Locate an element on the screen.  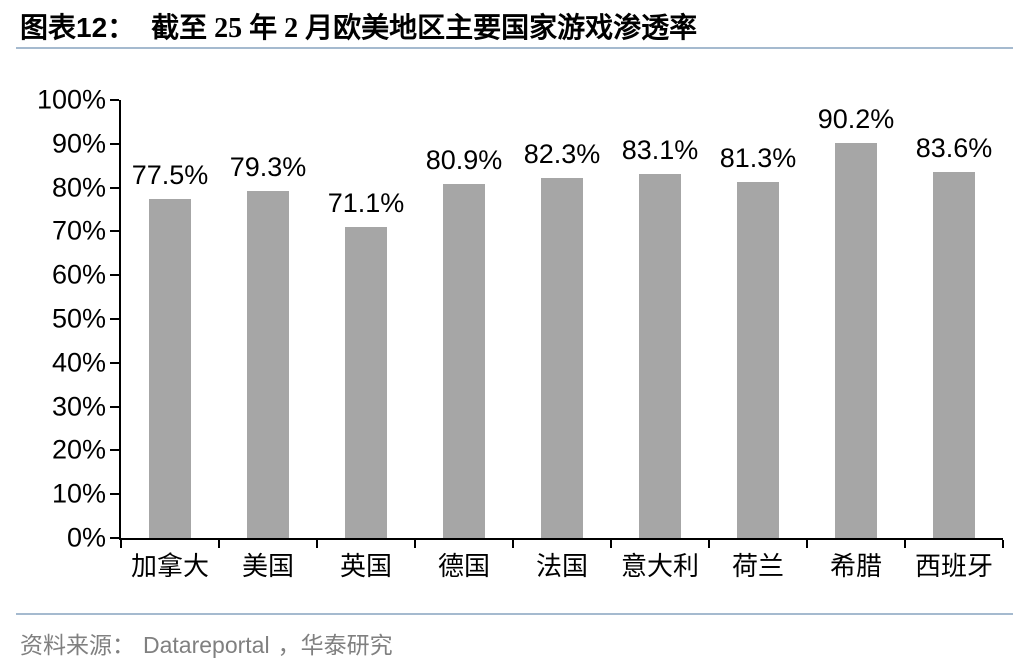
x-axis-category-label: 荷兰 is located at coordinates (758, 566).